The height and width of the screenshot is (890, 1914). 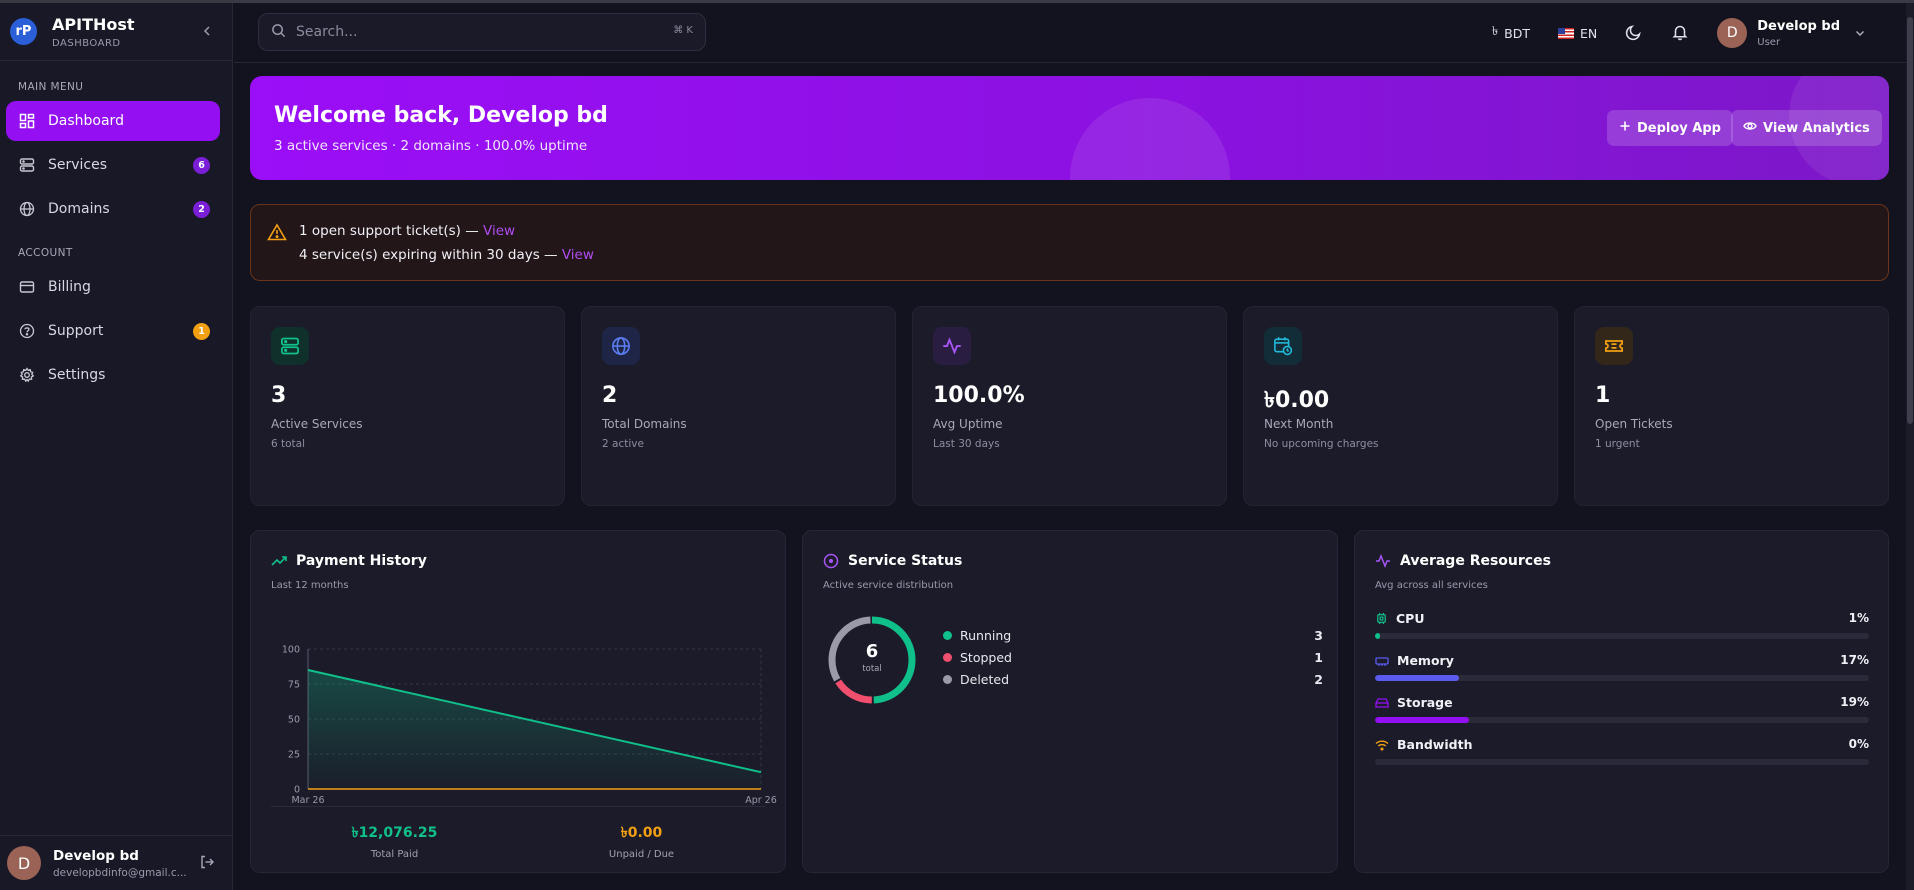 What do you see at coordinates (1798, 26) in the screenshot?
I see `user-name: Develop bd` at bounding box center [1798, 26].